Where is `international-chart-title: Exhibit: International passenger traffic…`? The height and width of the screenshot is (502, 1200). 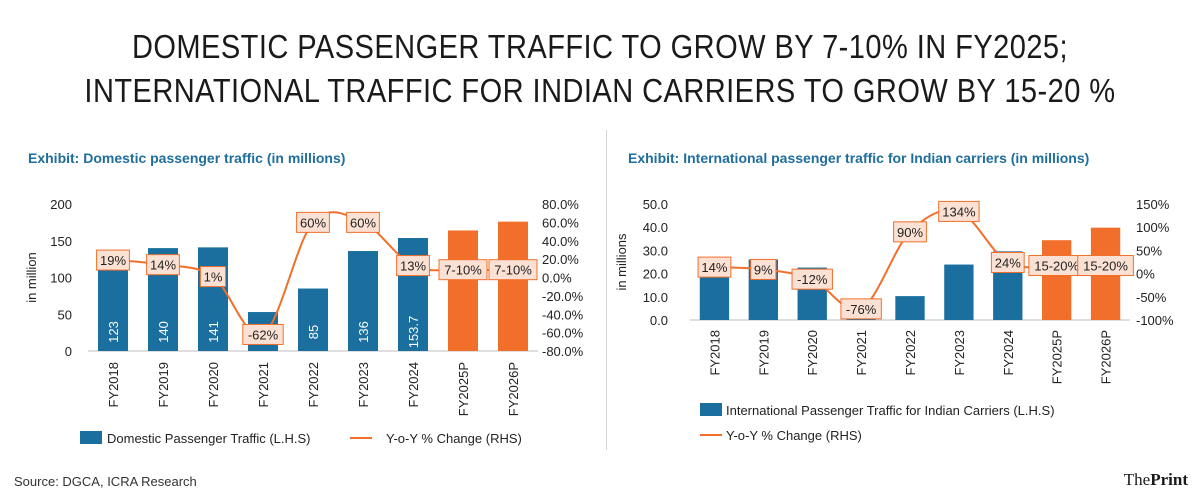 international-chart-title: Exhibit: International passenger traffic… is located at coordinates (859, 158).